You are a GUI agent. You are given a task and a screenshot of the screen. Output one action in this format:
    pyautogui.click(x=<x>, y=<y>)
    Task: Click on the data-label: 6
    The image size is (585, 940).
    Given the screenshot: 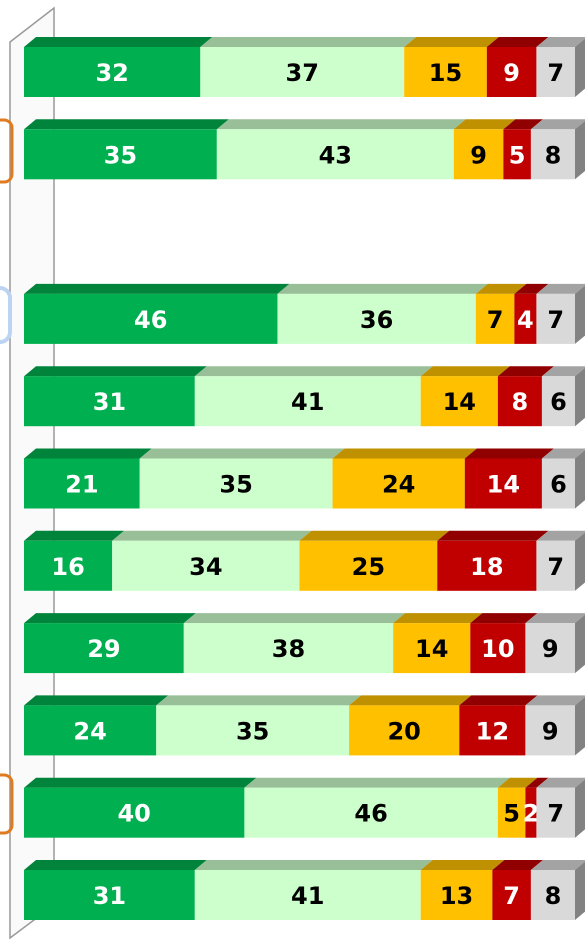 What is the action you would take?
    pyautogui.click(x=558, y=402)
    